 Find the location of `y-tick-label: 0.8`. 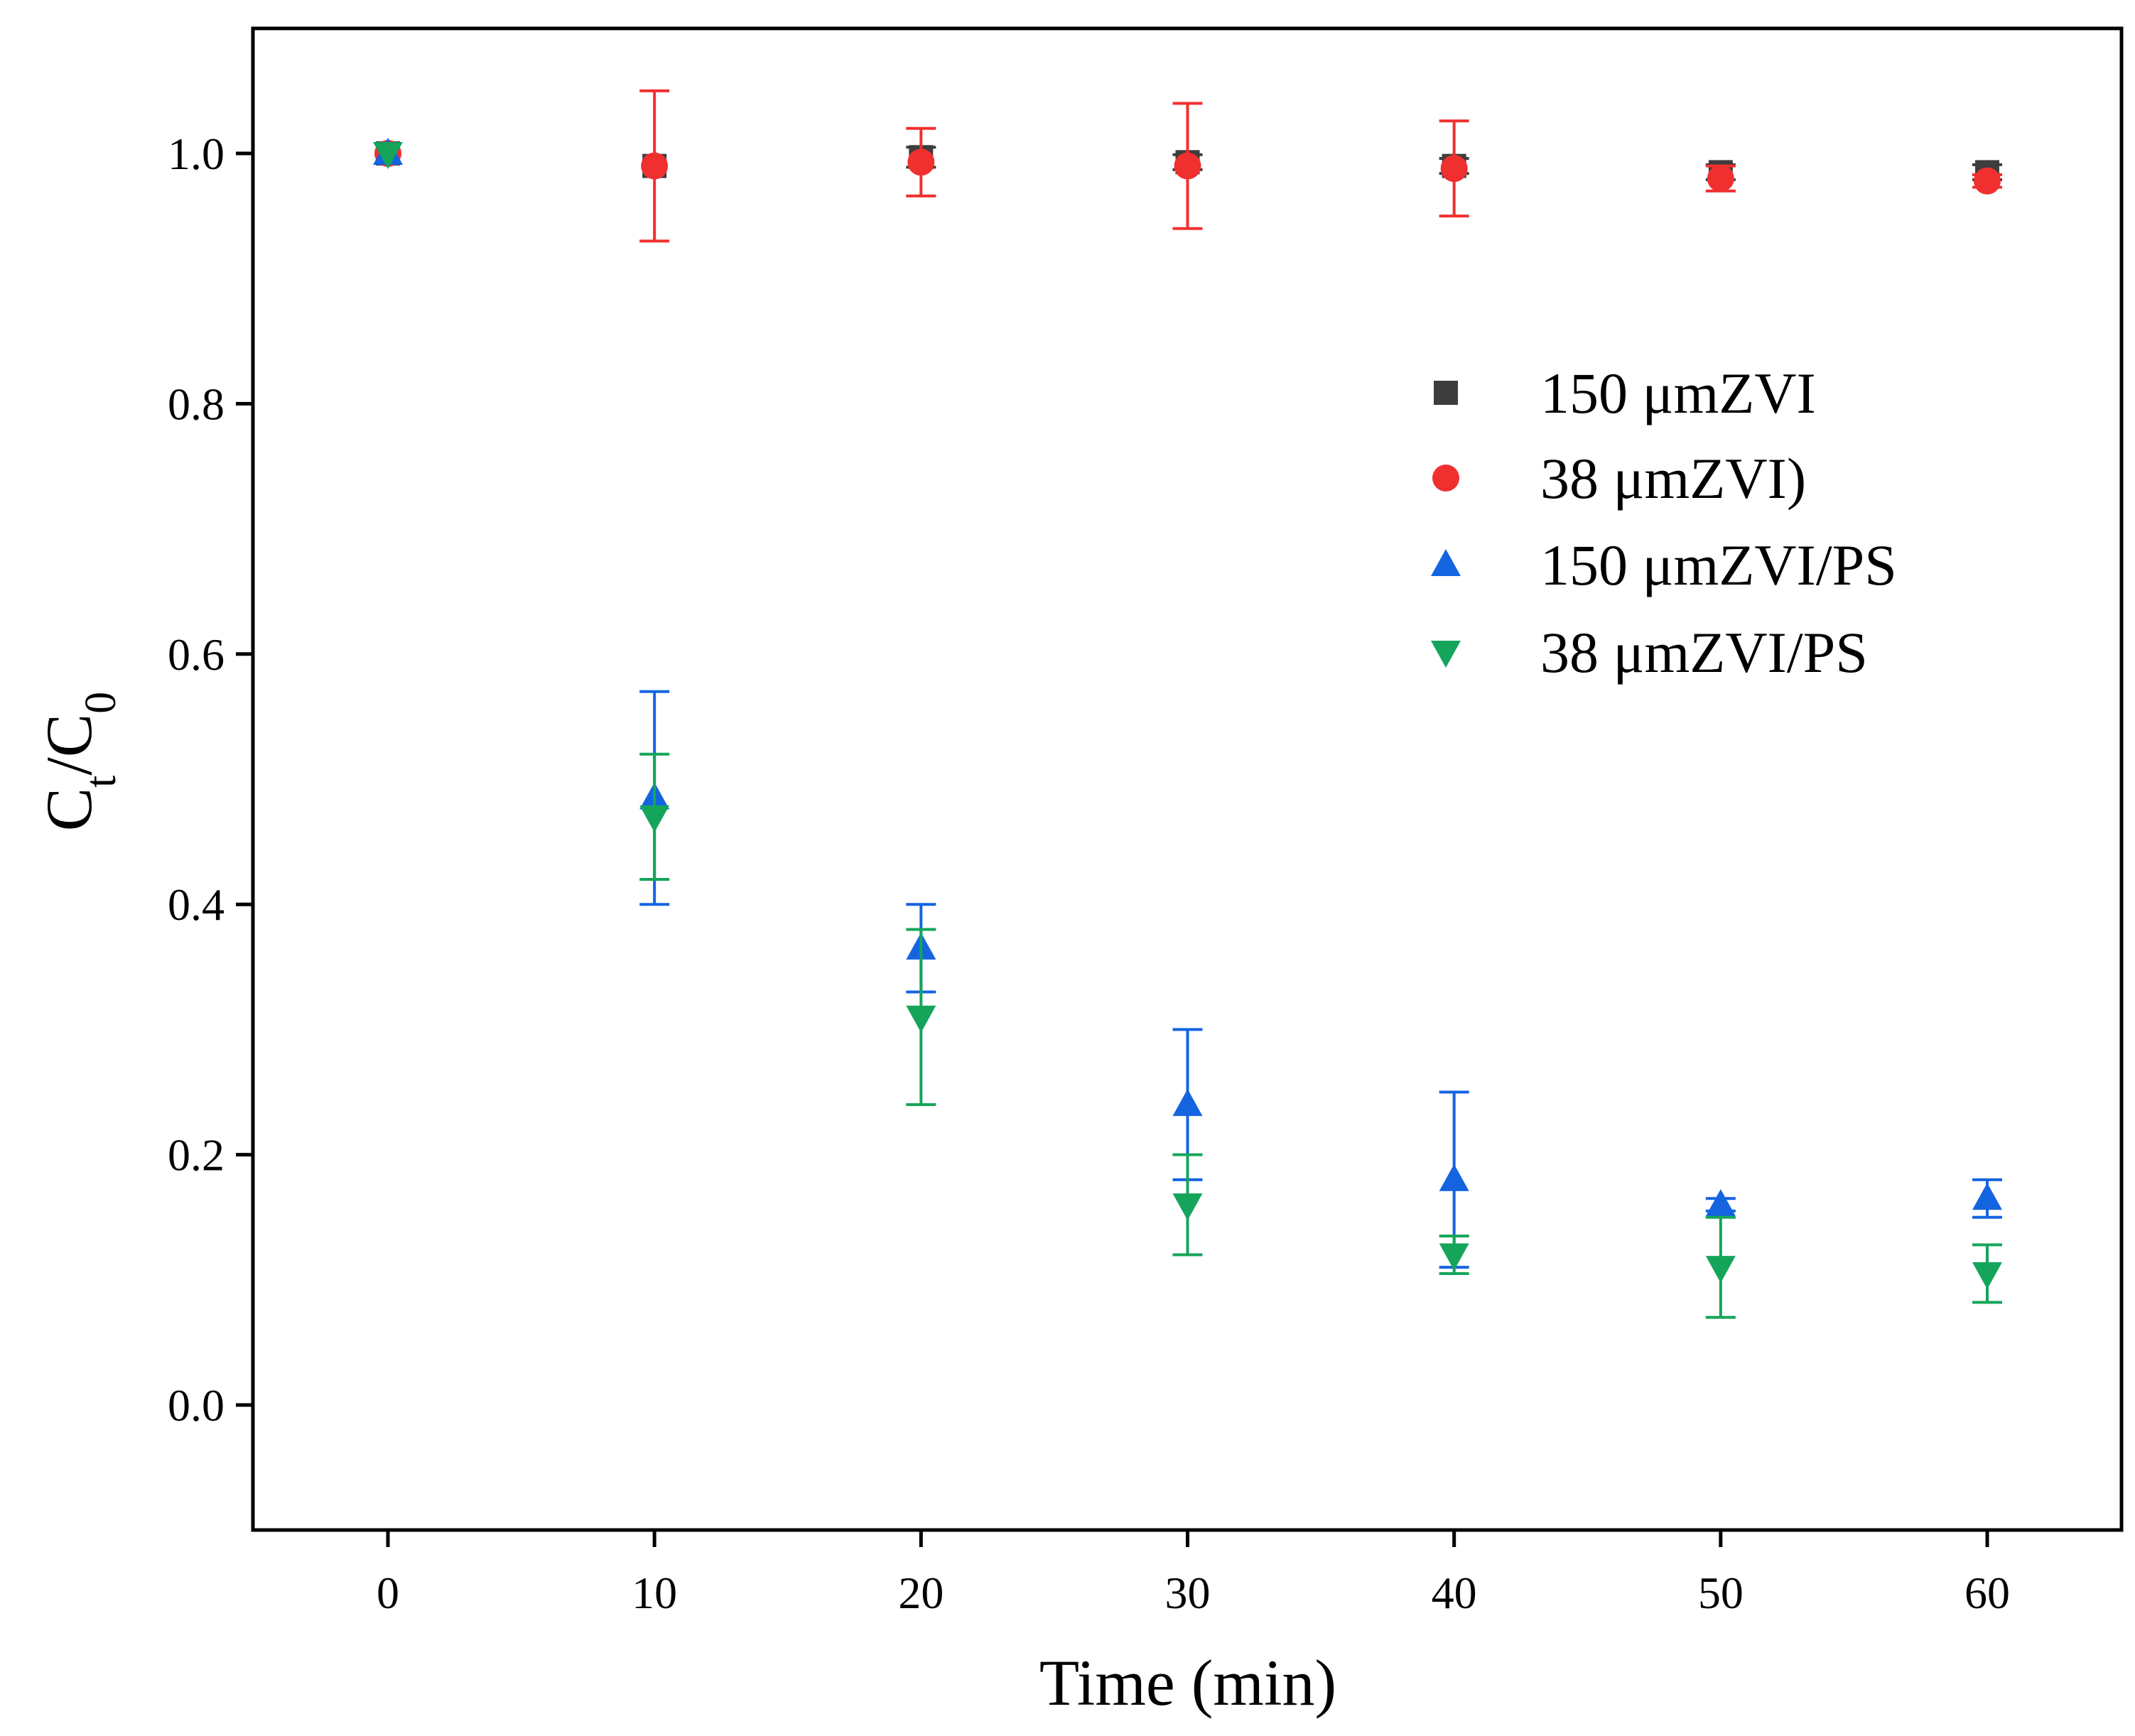

y-tick-label: 0.8 is located at coordinates (197, 404).